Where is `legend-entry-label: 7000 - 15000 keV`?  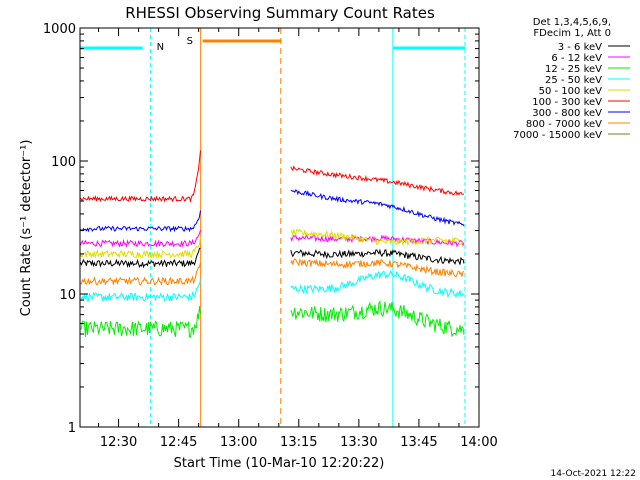
legend-entry-label: 7000 - 15000 keV is located at coordinates (557, 135).